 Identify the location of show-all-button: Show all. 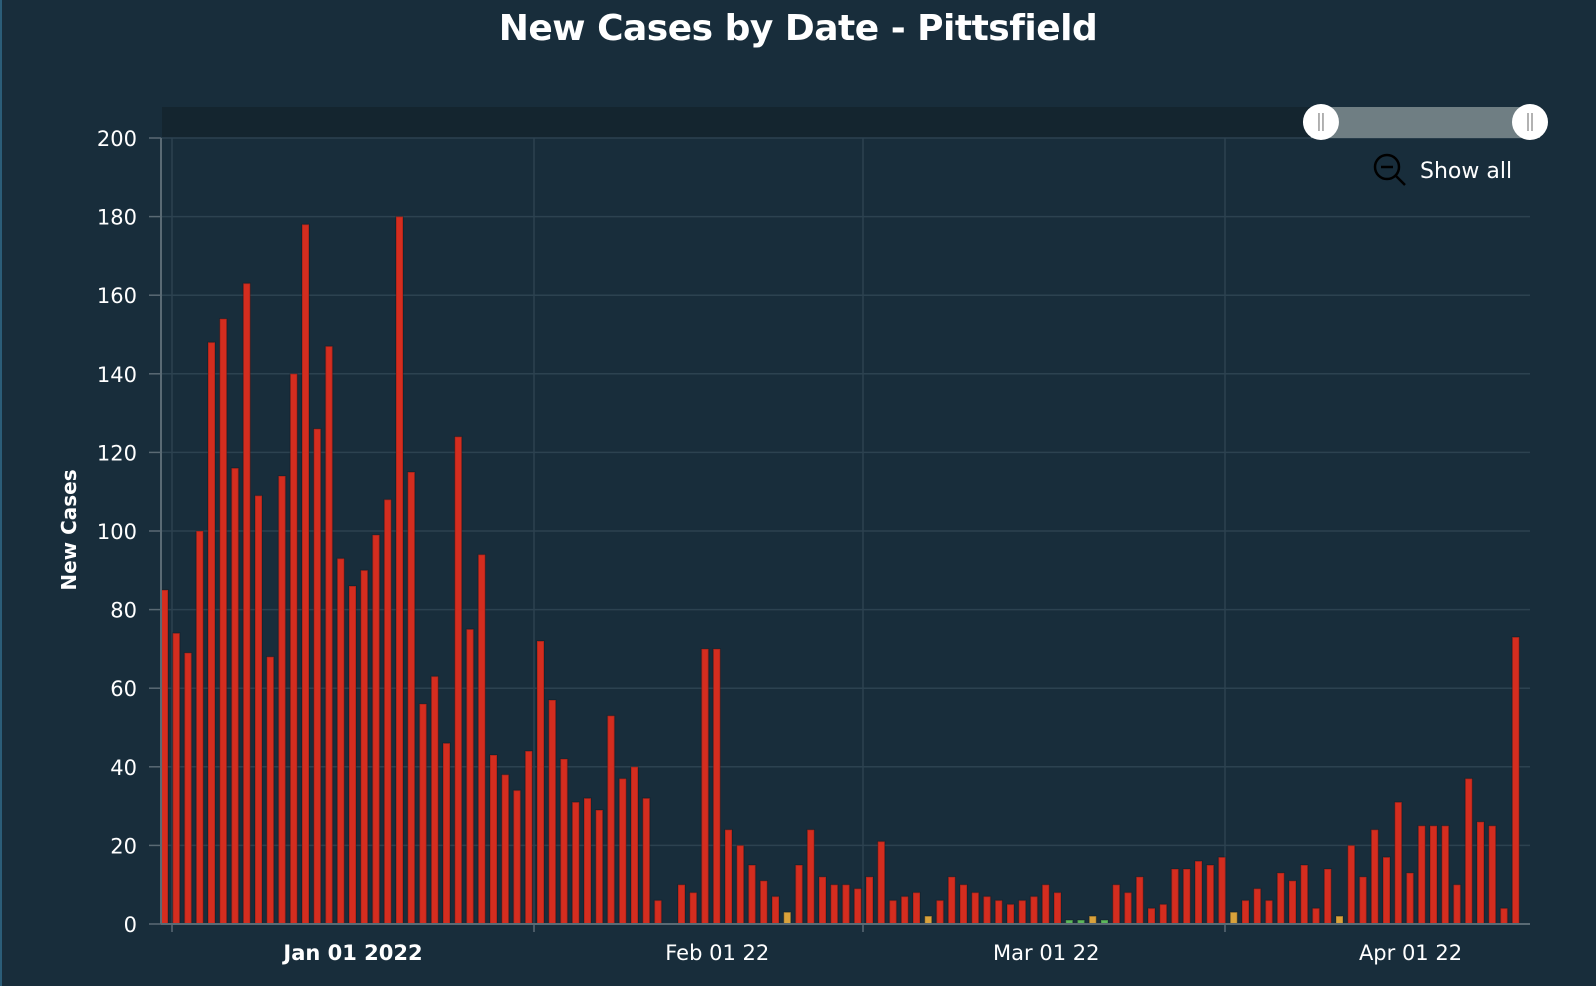
(1442, 171).